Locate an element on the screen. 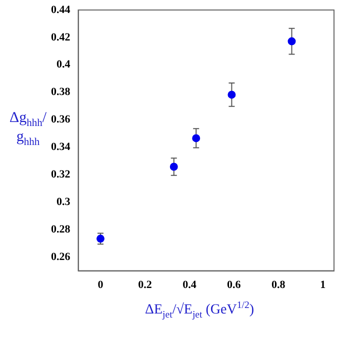 This screenshot has height=340, width=339. x-axis-title: ΔE$_{jet}$/√E$_{jet}$ (GeV$^{1/2}$) is located at coordinates (200, 310).